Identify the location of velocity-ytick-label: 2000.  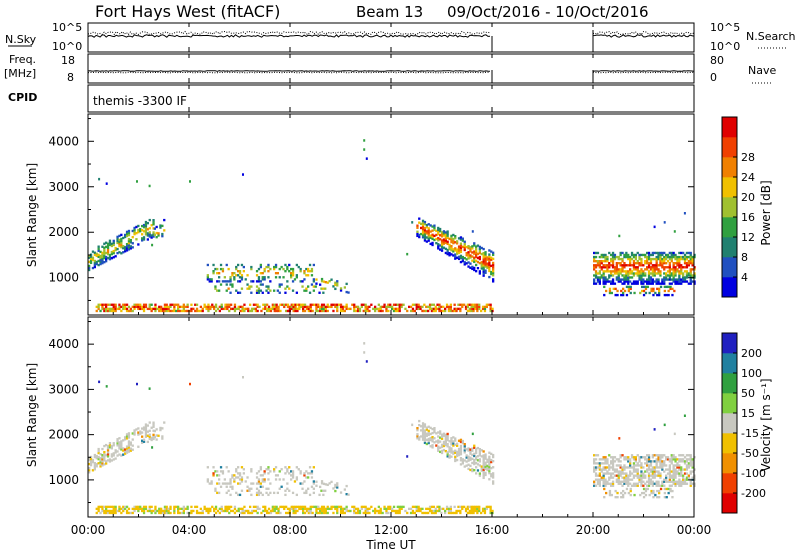
(63, 435).